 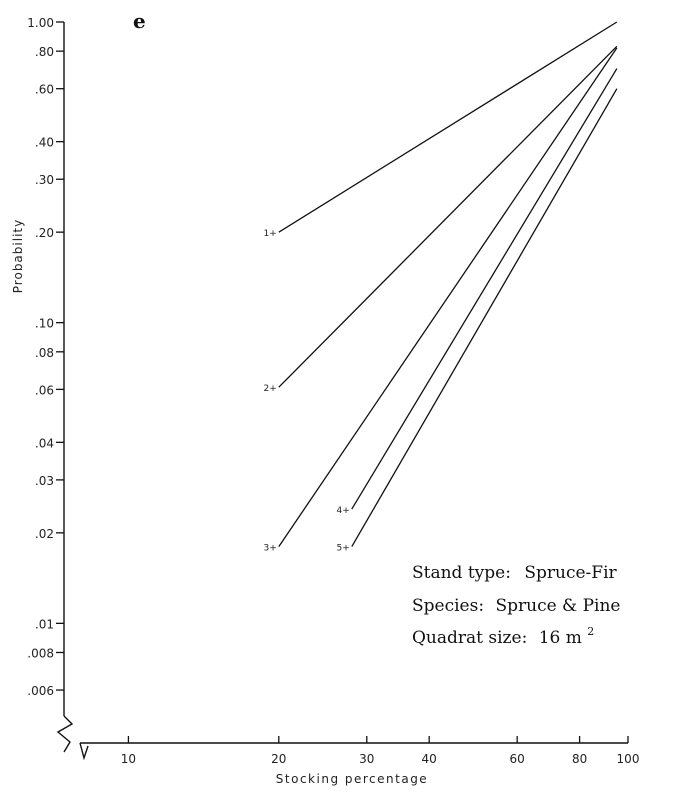 I want to click on y-axis-label: Probability, so click(x=18, y=256).